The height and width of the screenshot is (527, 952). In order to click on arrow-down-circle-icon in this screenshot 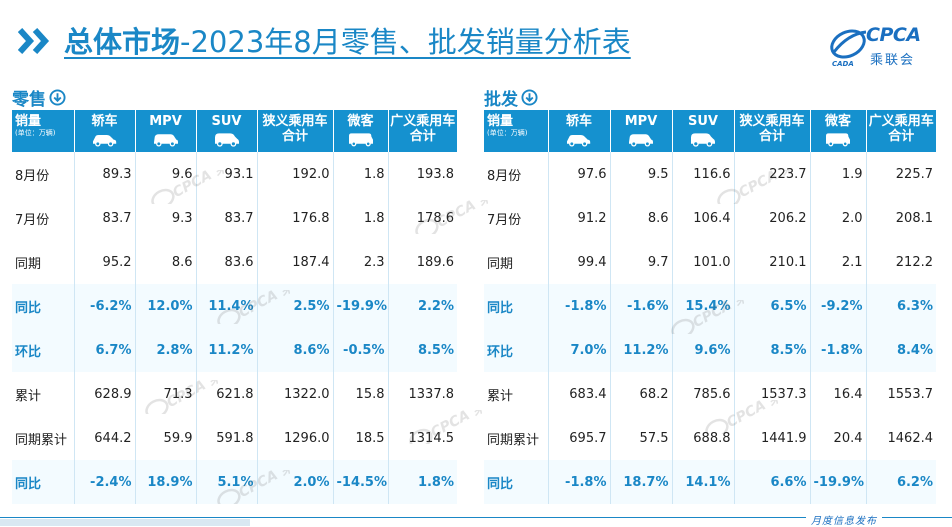, I will do `click(529, 97)`.